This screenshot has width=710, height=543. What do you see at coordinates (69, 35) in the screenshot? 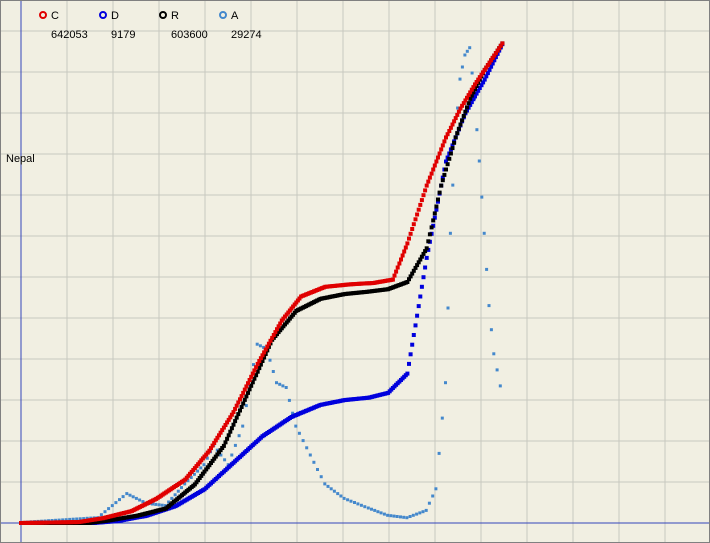
I see `legend-value-c: 642053` at bounding box center [69, 35].